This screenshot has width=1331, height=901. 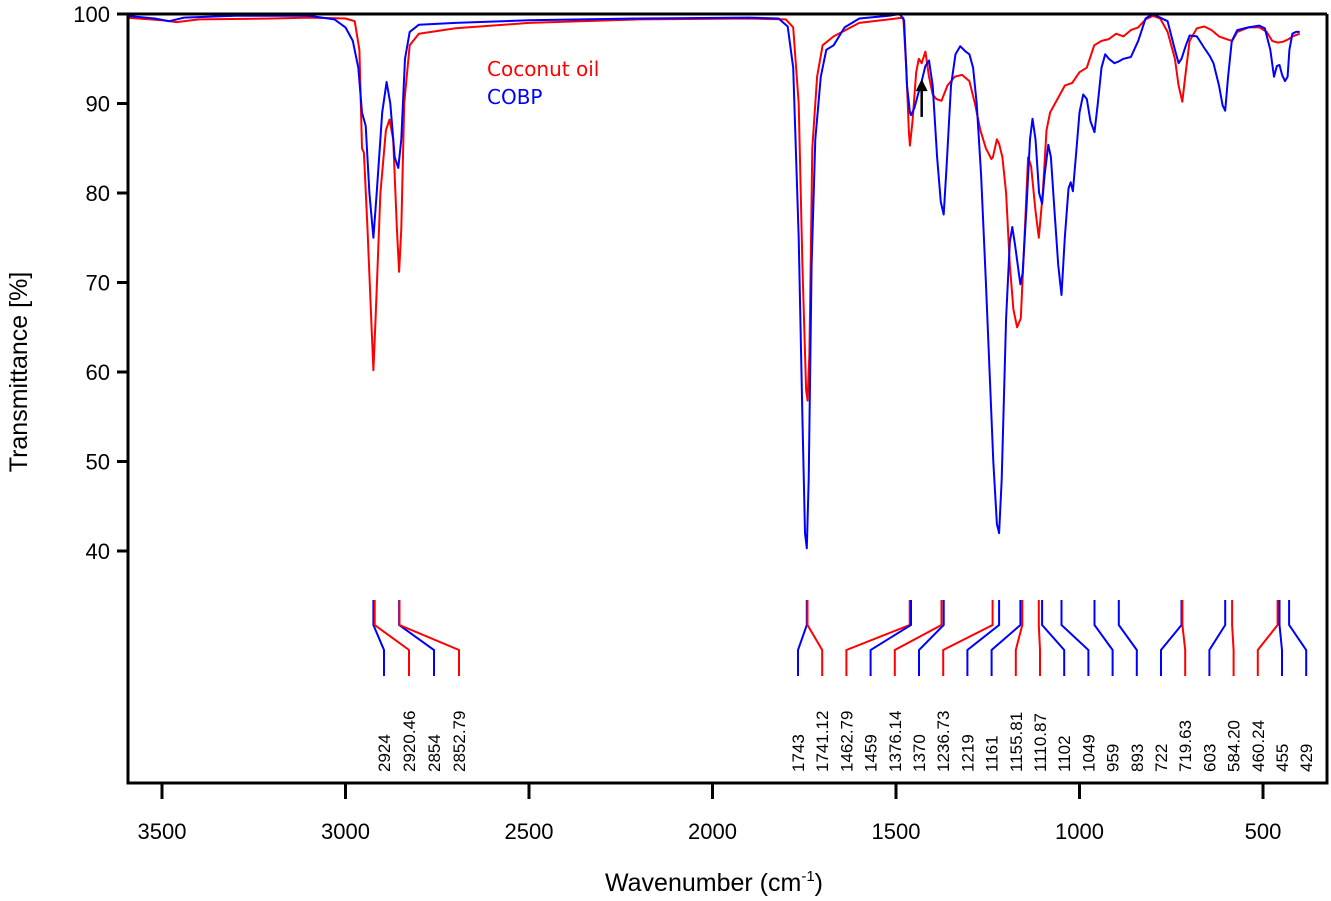 I want to click on legend-entry-cobp: COBP, so click(x=515, y=97).